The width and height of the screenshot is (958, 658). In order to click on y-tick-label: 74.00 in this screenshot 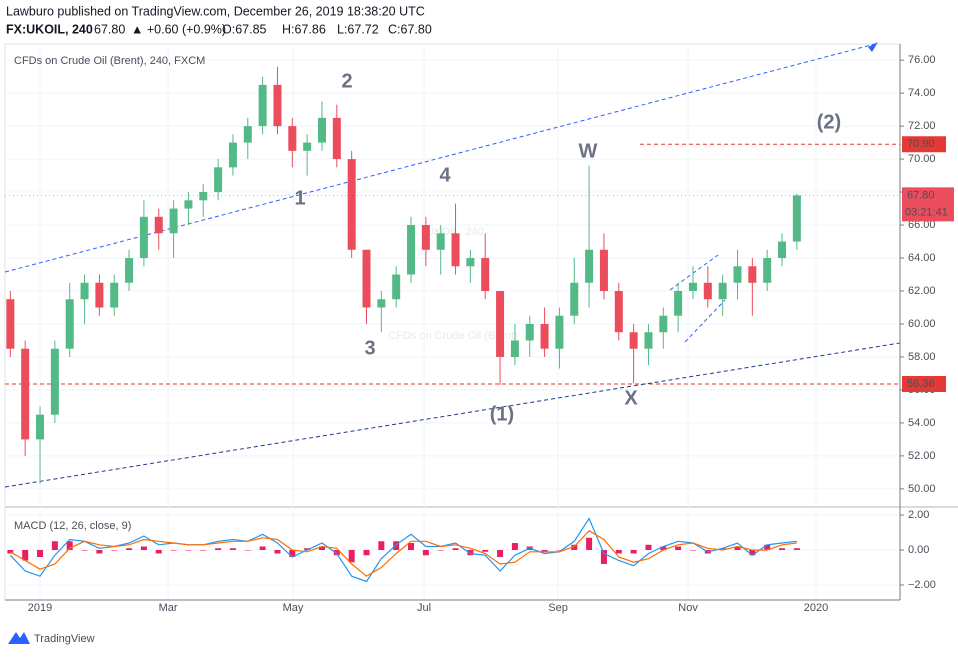, I will do `click(922, 93)`.